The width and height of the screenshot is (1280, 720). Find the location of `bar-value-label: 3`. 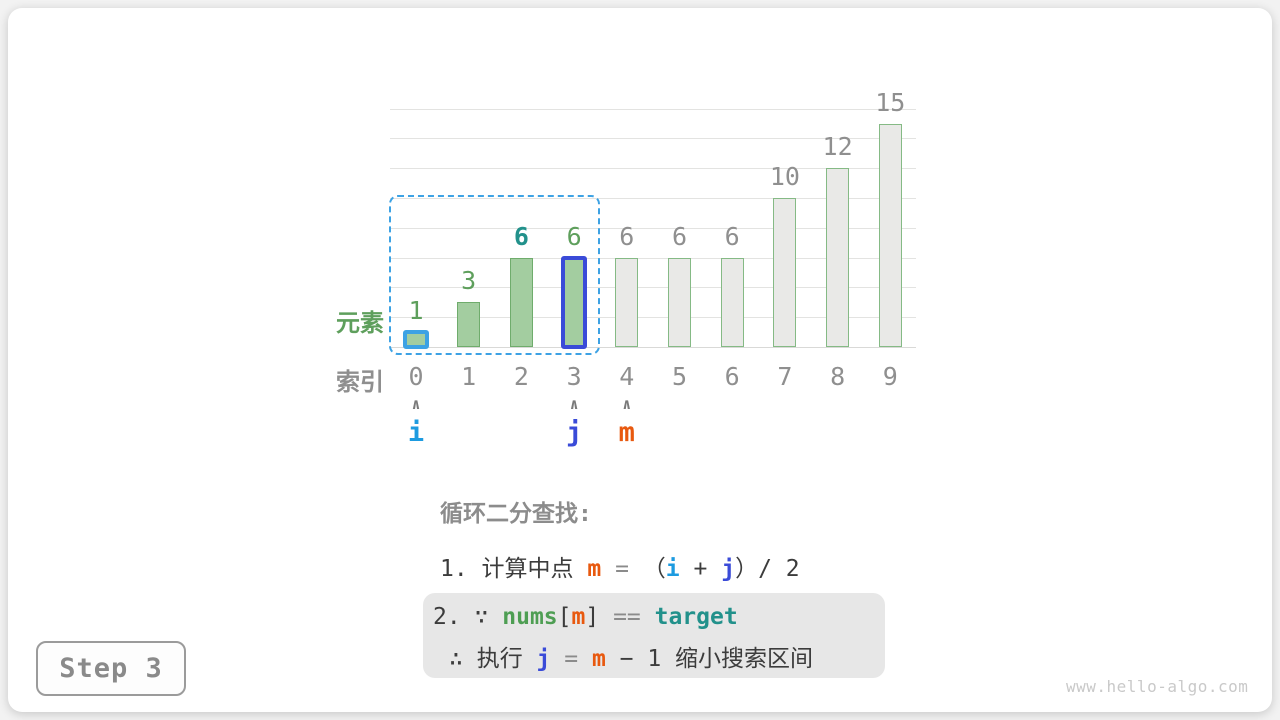

bar-value-label: 3 is located at coordinates (469, 281).